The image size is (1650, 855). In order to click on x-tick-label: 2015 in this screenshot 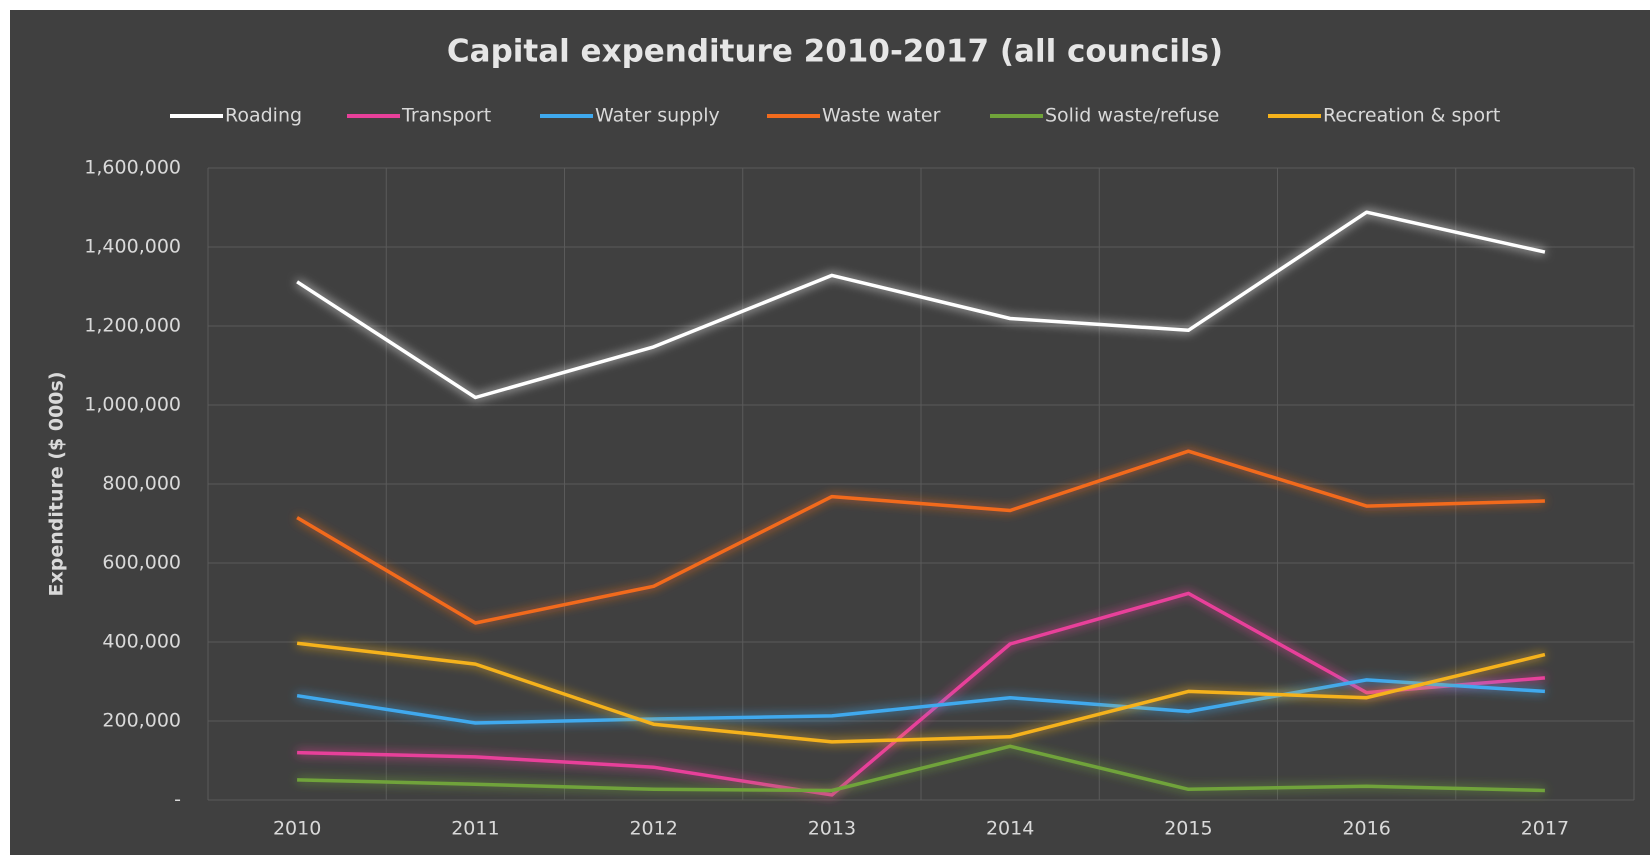, I will do `click(1188, 829)`.